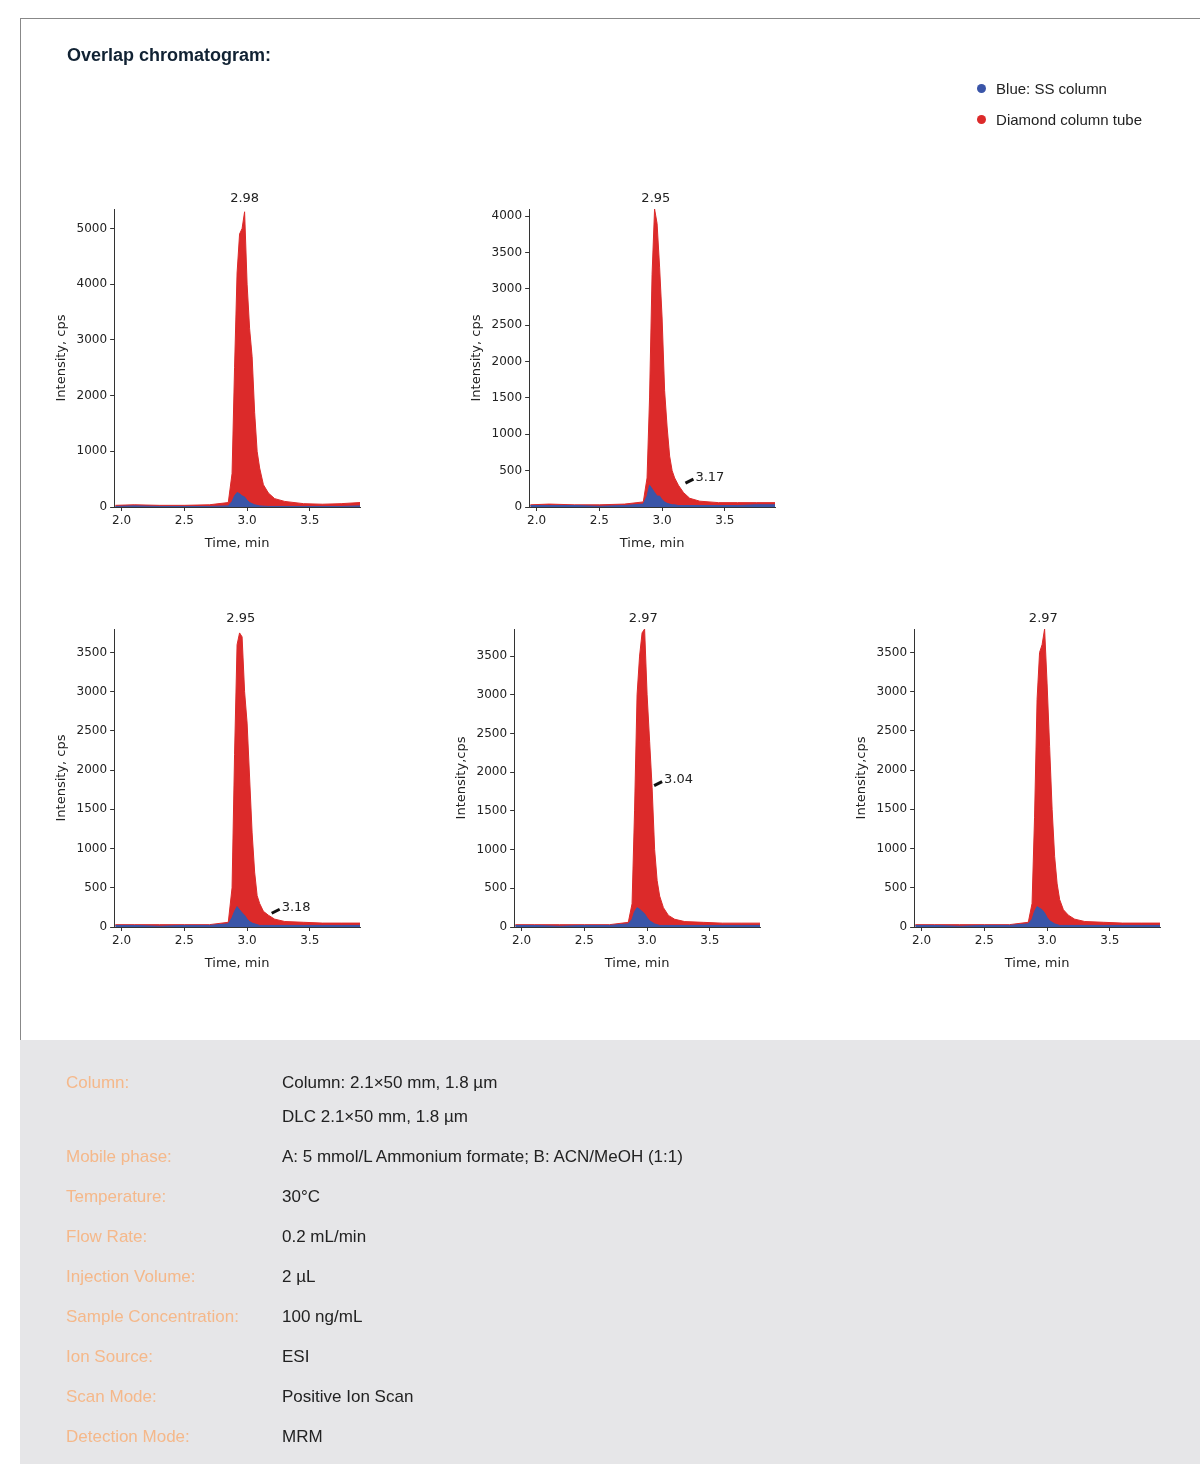 Image resolution: width=1200 pixels, height=1464 pixels. What do you see at coordinates (107, 1237) in the screenshot?
I see `text: Flow Rate:` at bounding box center [107, 1237].